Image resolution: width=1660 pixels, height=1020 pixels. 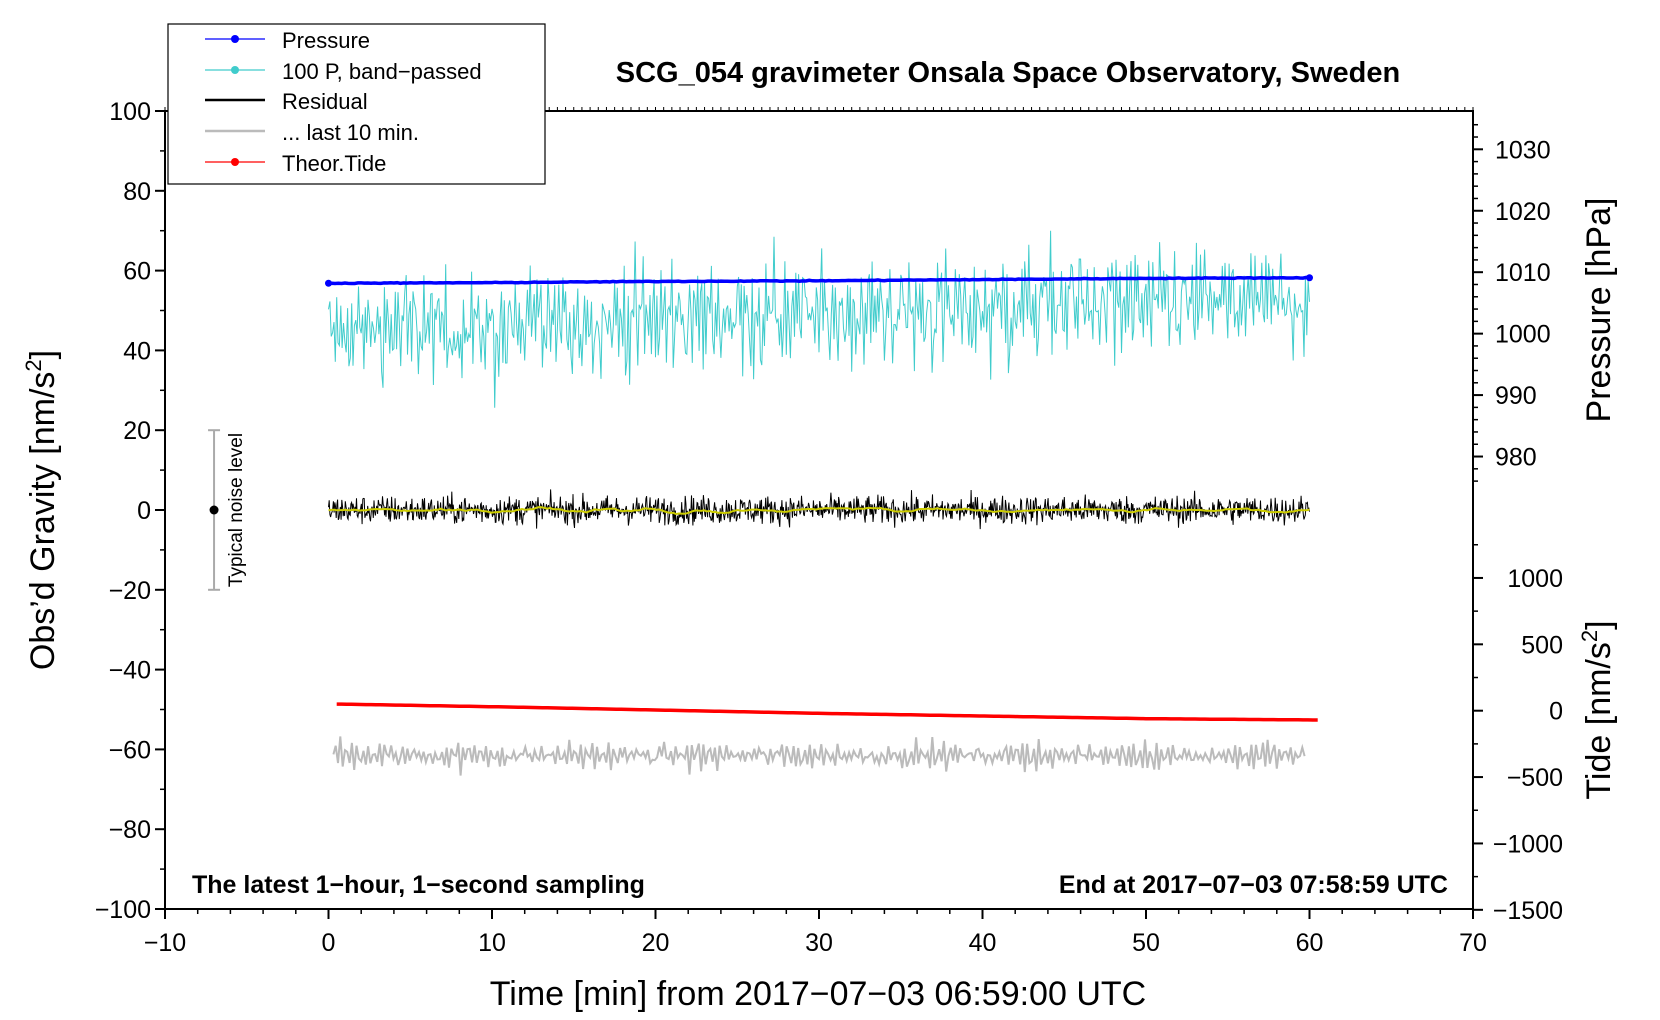 I want to click on series-pressure-line, so click(x=819, y=280).